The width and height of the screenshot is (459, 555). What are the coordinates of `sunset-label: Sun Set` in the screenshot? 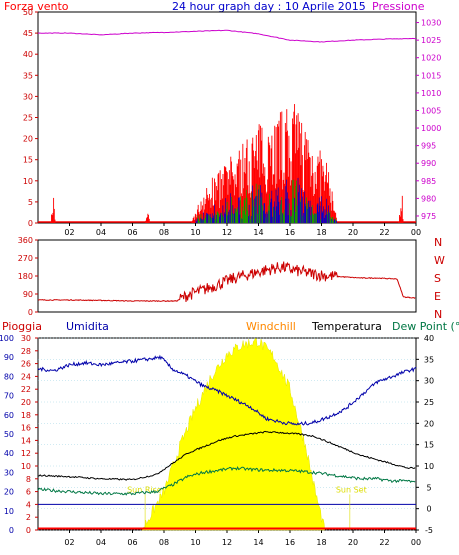 It's located at (351, 489).